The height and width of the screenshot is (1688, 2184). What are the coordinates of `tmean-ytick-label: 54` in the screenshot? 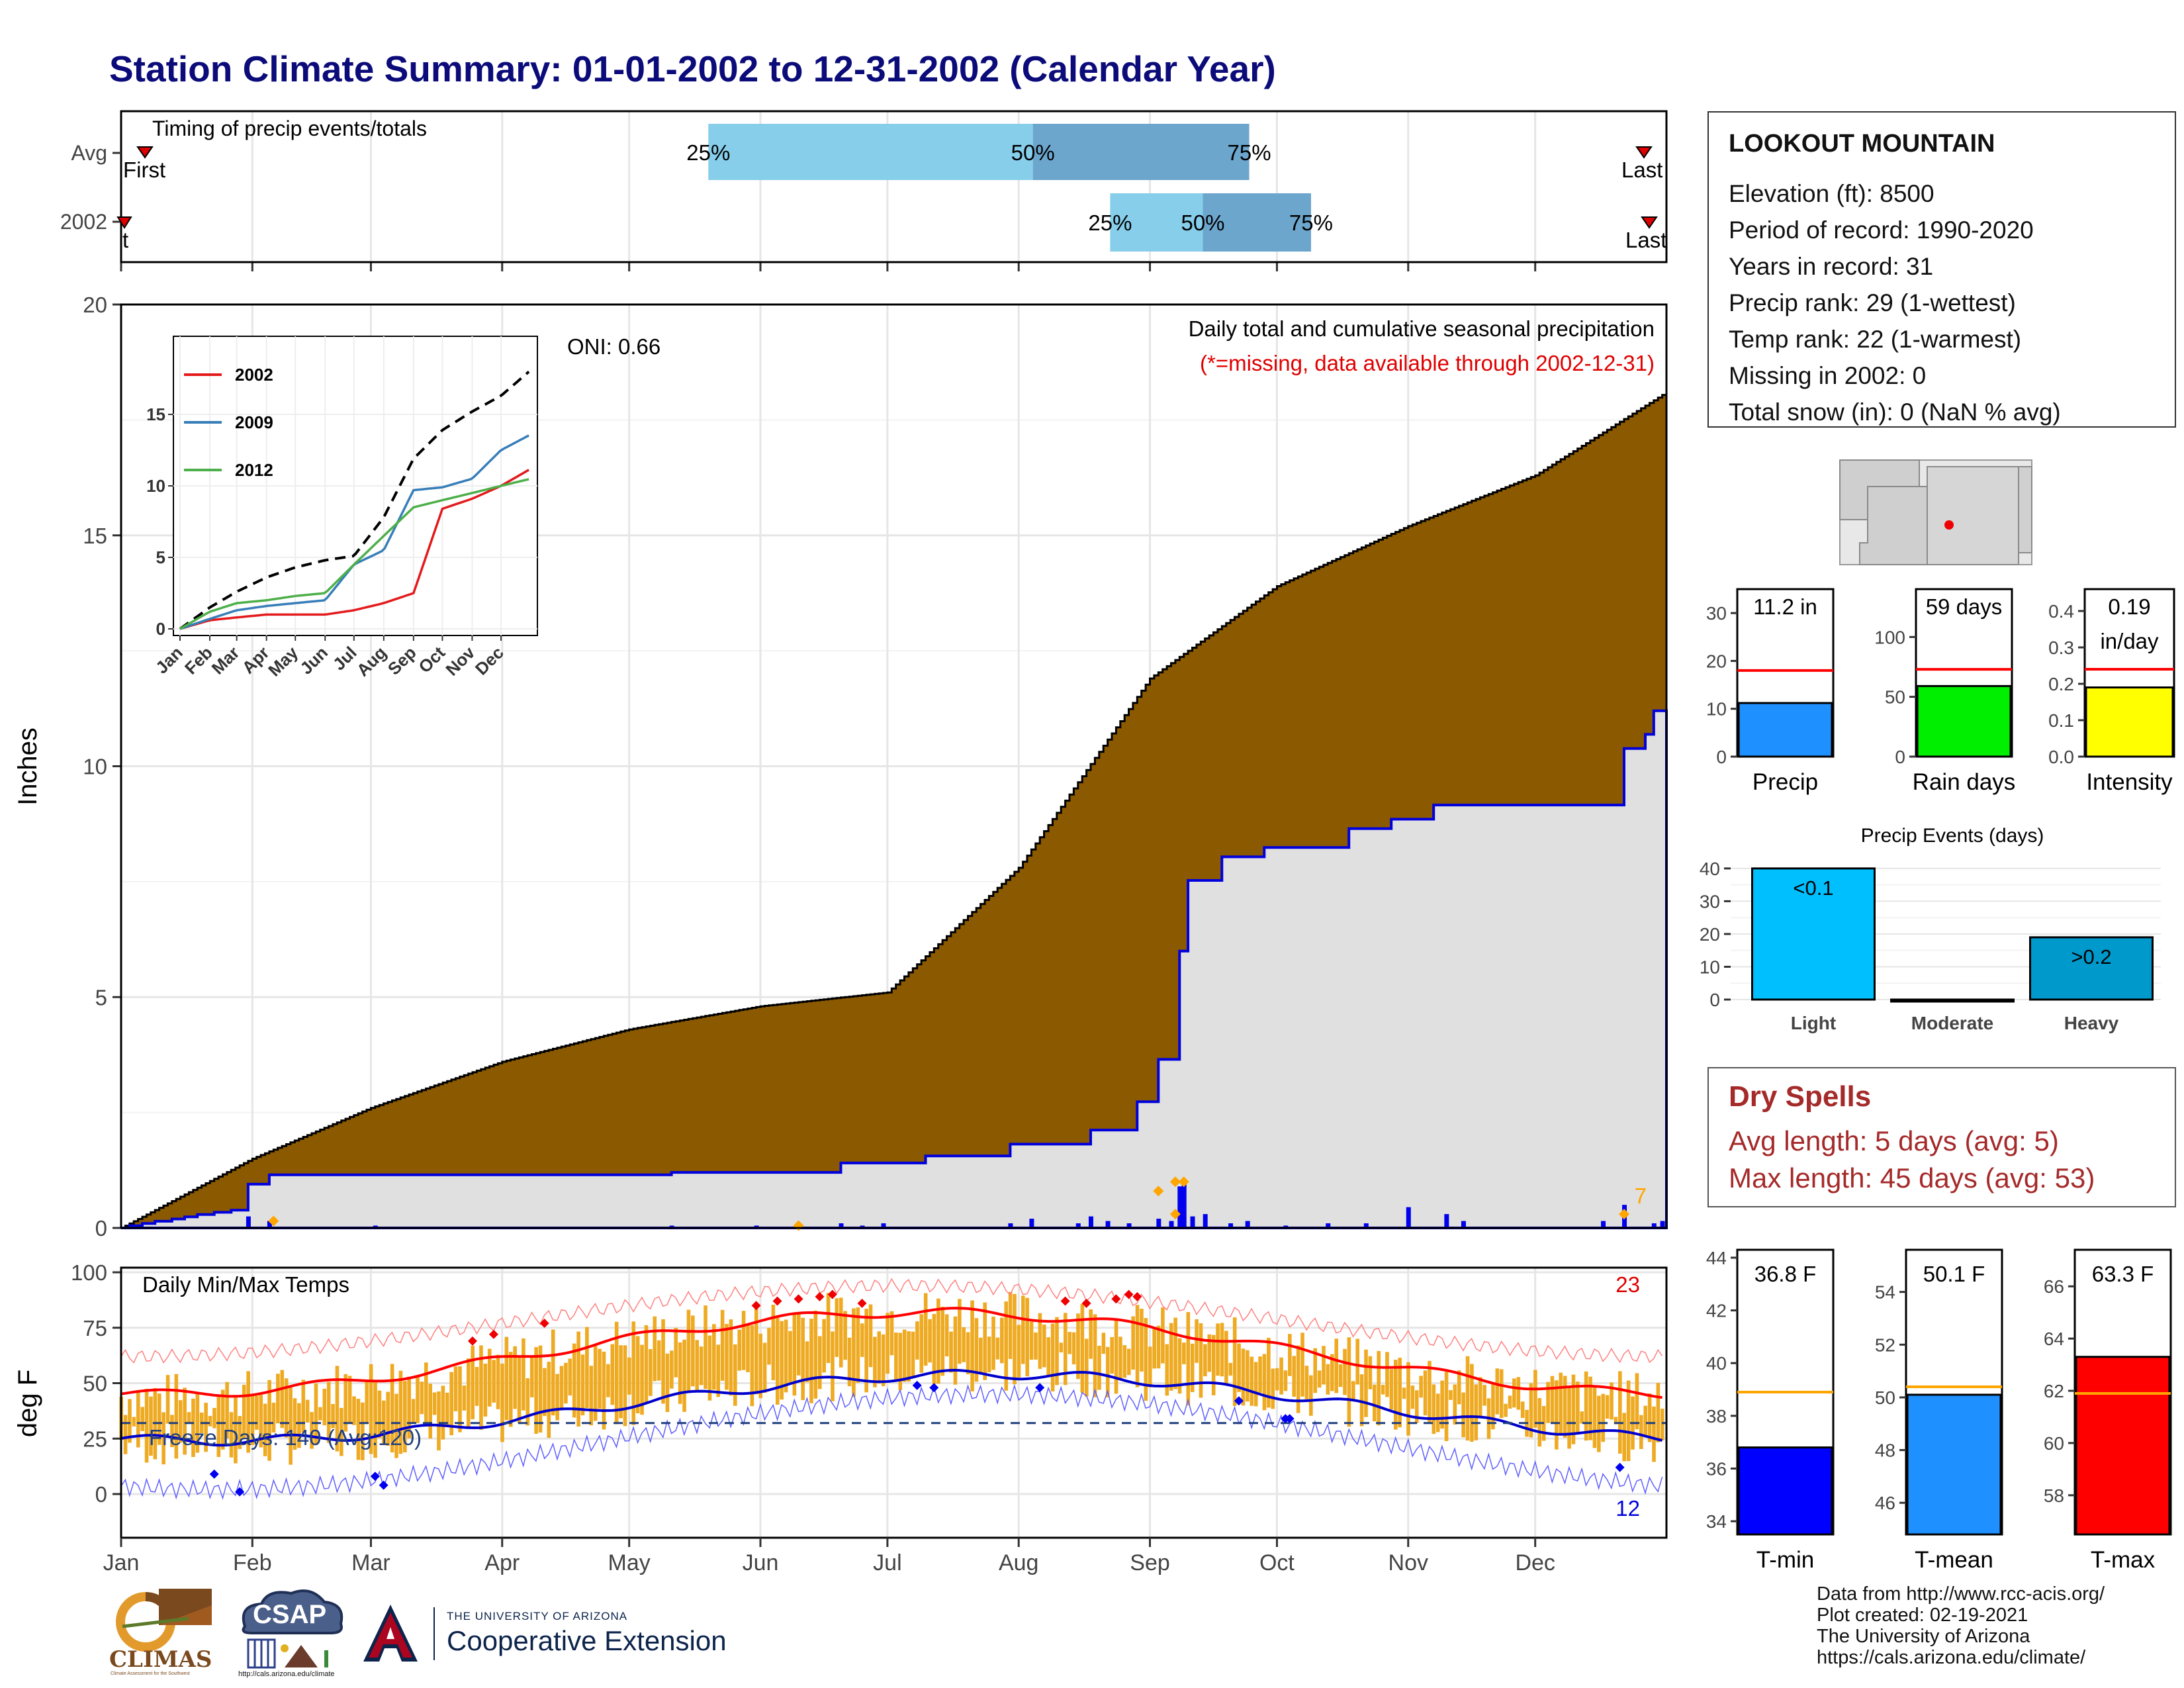 It's located at (1885, 1292).